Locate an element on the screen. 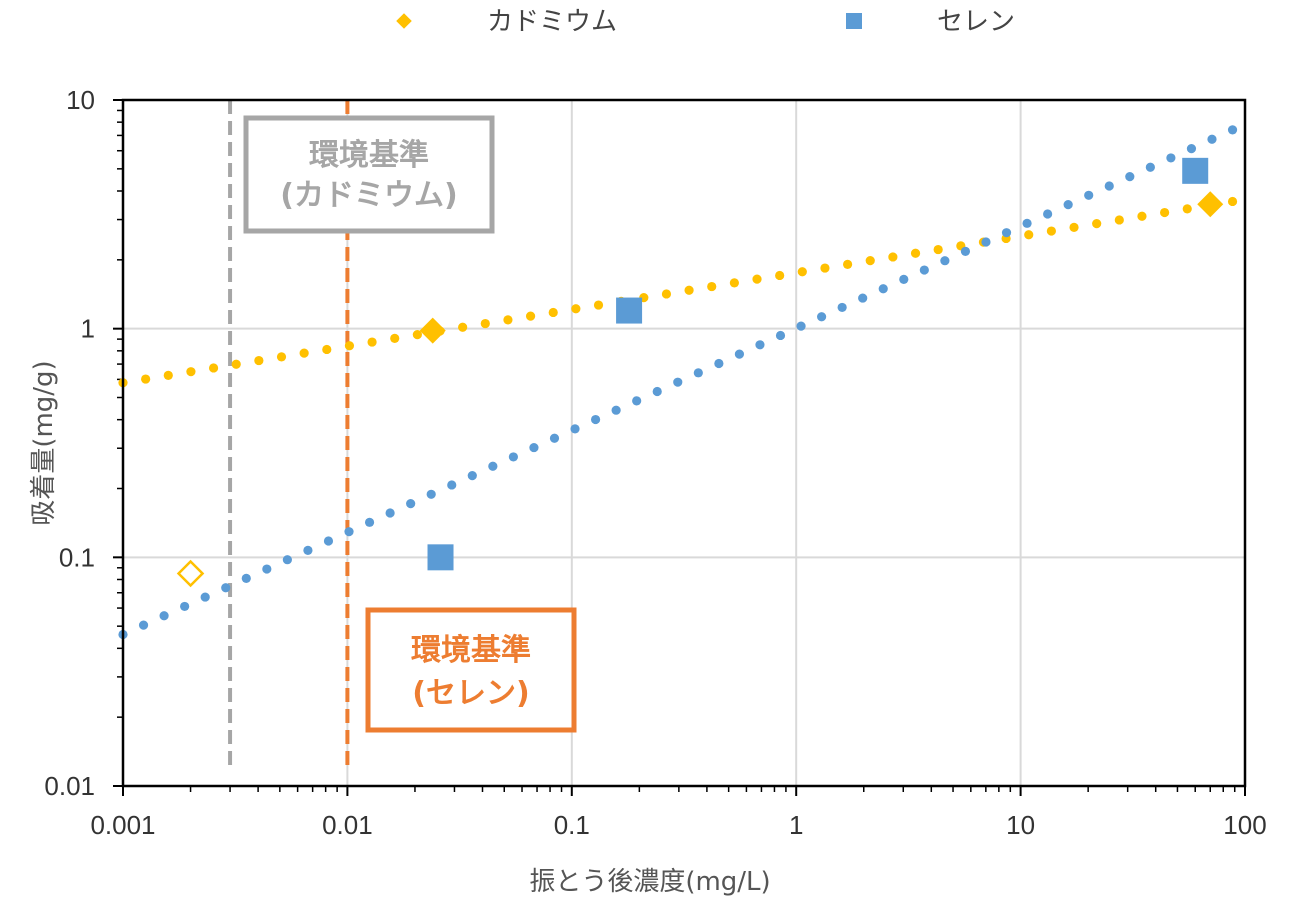  y-axis-label: 吸着量(mg/g) is located at coordinates (44, 442).